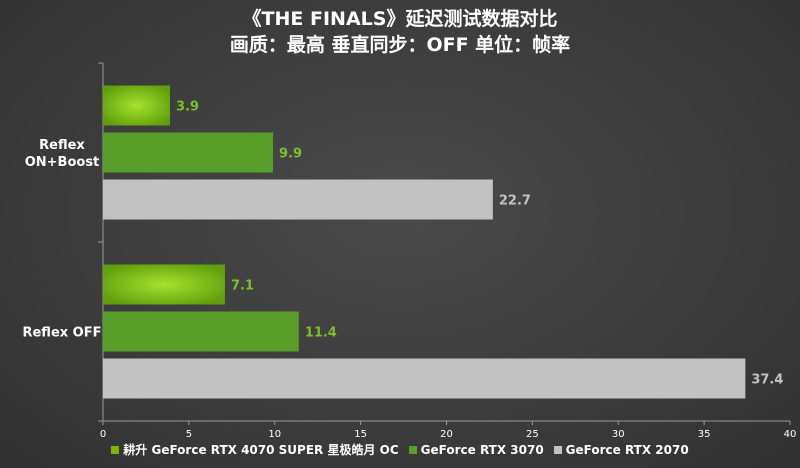  Describe the element at coordinates (790, 434) in the screenshot. I see `x-tick-label: 40` at that location.